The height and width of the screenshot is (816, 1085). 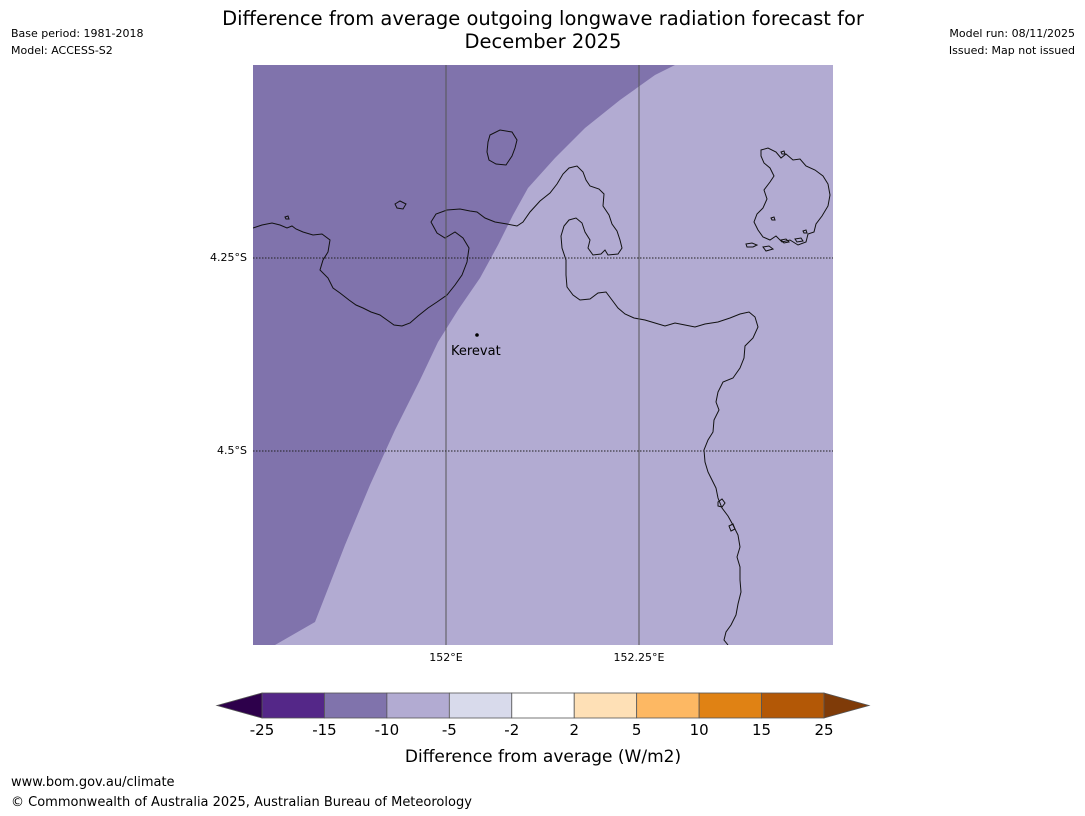 What do you see at coordinates (1012, 33) in the screenshot?
I see `model-run-text: Model run: 08/11/2025` at bounding box center [1012, 33].